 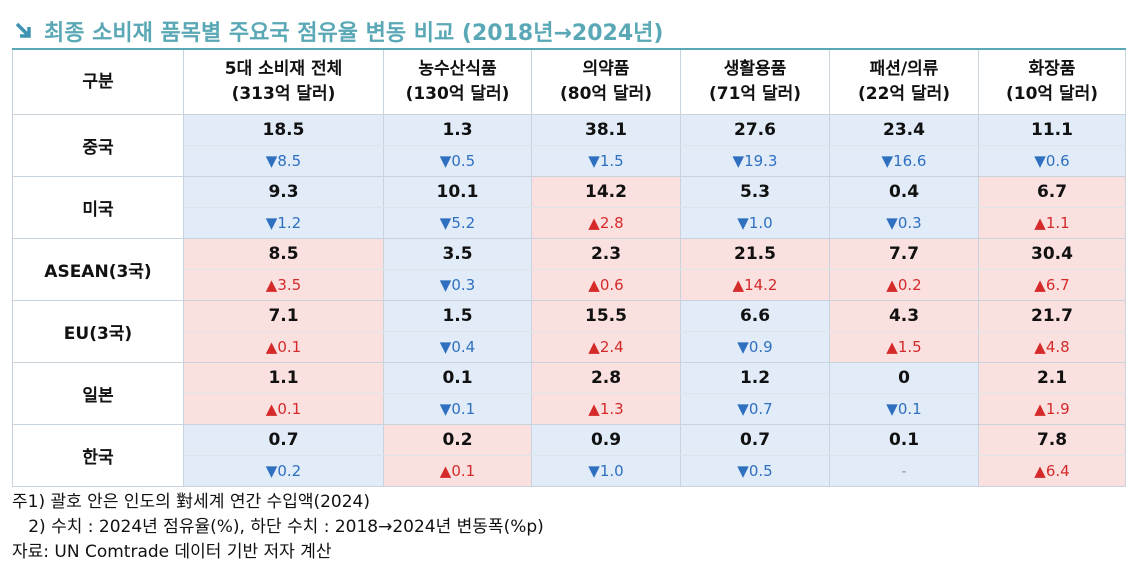 What do you see at coordinates (1052, 223) in the screenshot?
I see `share-change: ▲1.1` at bounding box center [1052, 223].